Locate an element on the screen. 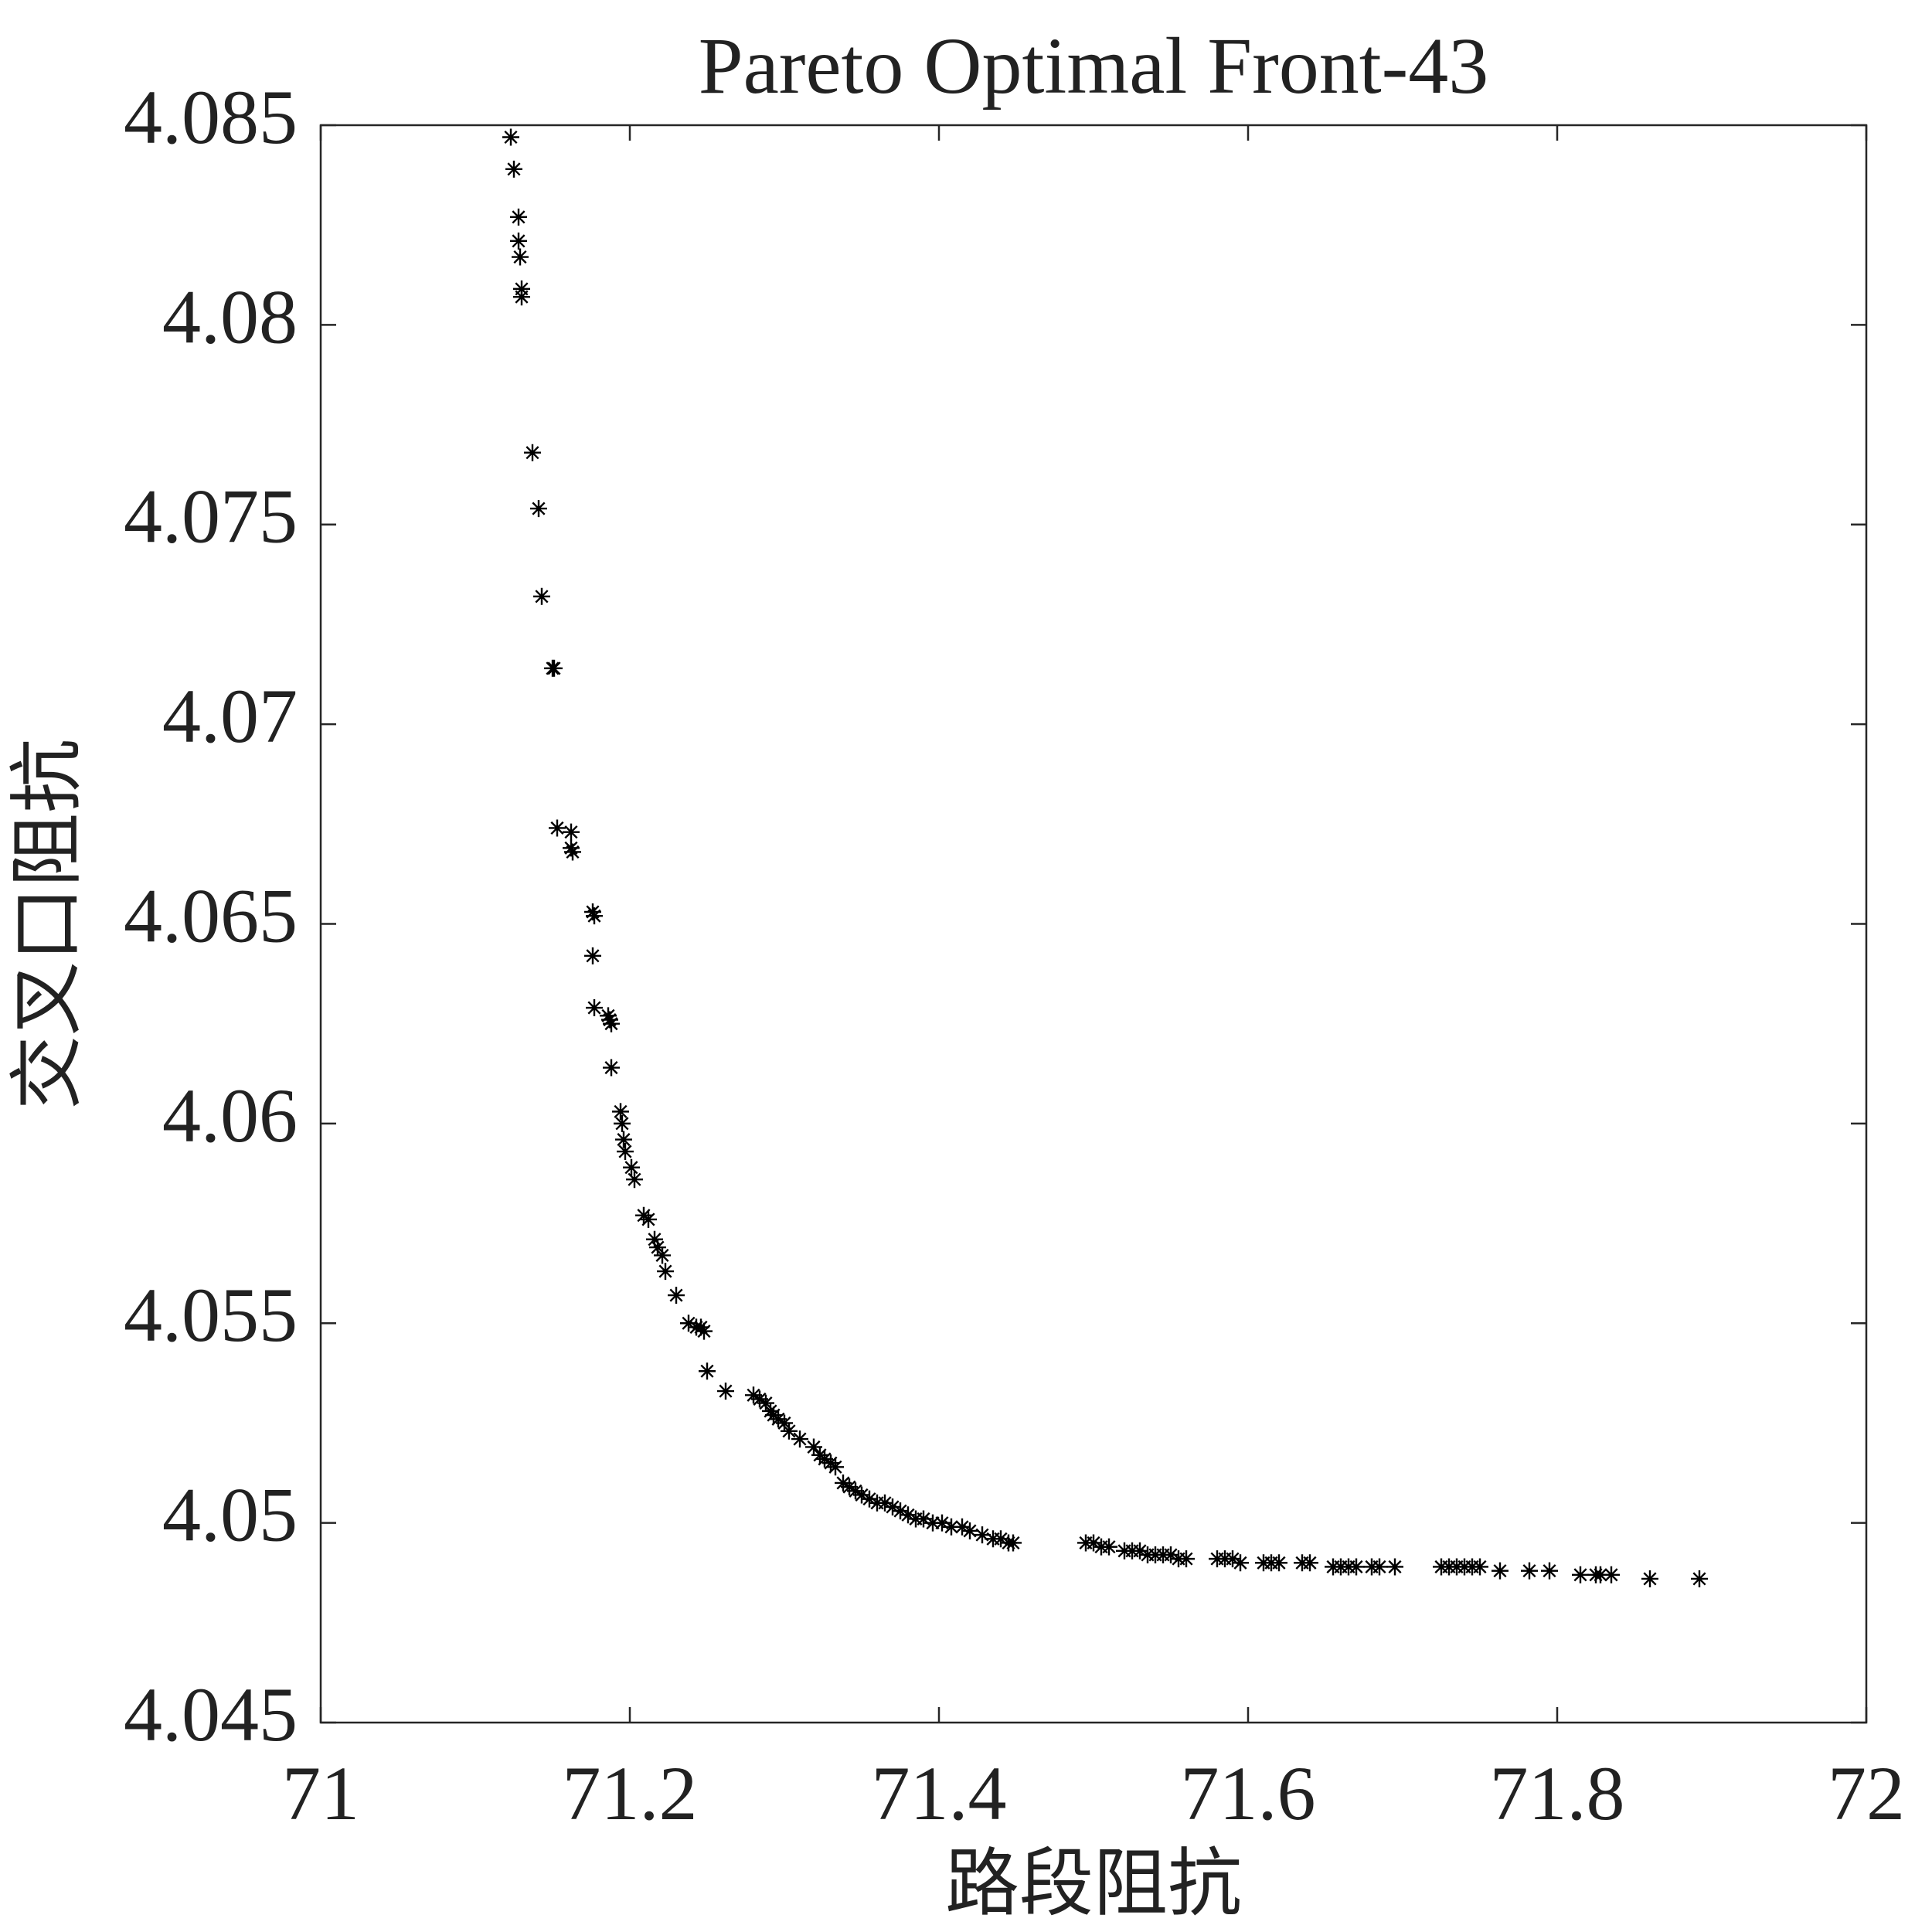 The height and width of the screenshot is (1932, 1932). y-tick-label: 4.065 is located at coordinates (211, 915).